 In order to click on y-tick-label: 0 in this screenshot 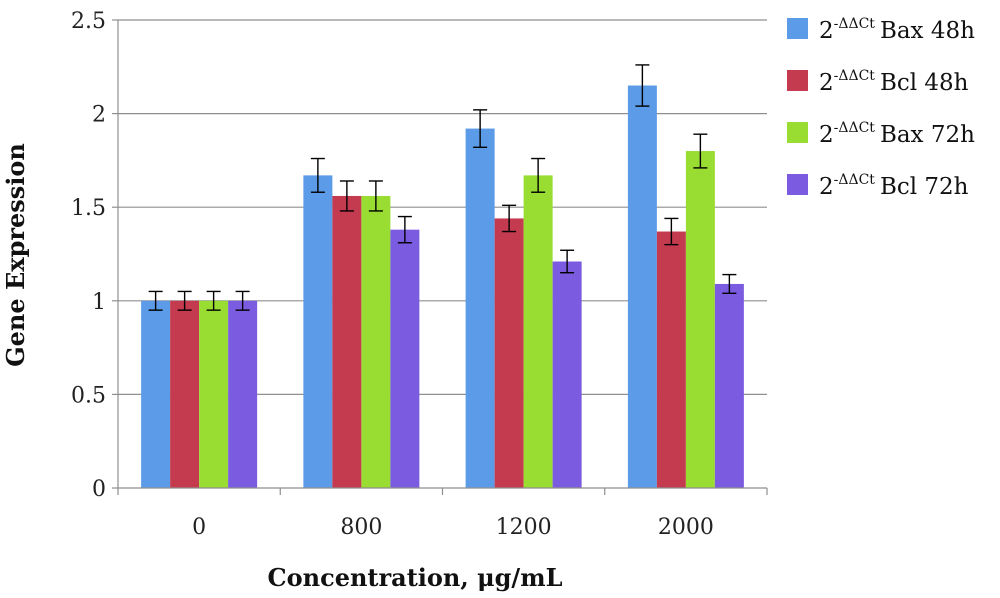, I will do `click(99, 489)`.